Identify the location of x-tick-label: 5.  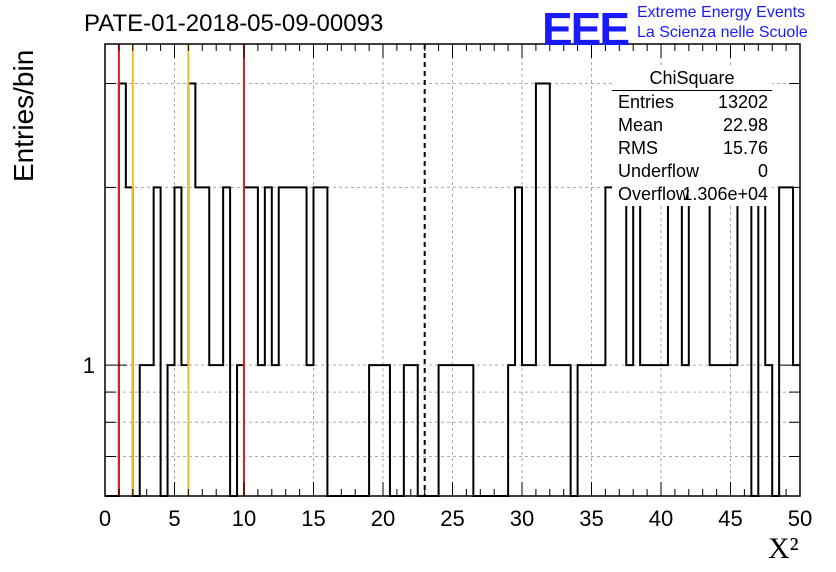
(174, 518).